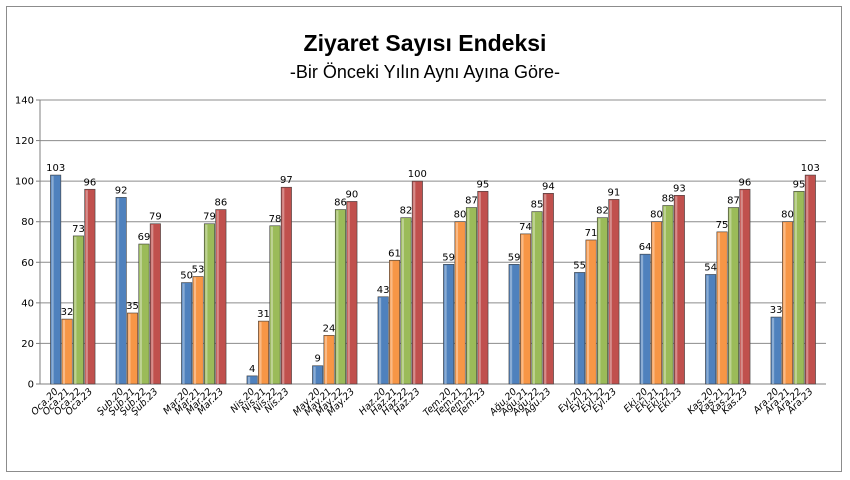 This screenshot has height=480, width=850. Describe the element at coordinates (613, 192) in the screenshot. I see `data-label: 91` at that location.